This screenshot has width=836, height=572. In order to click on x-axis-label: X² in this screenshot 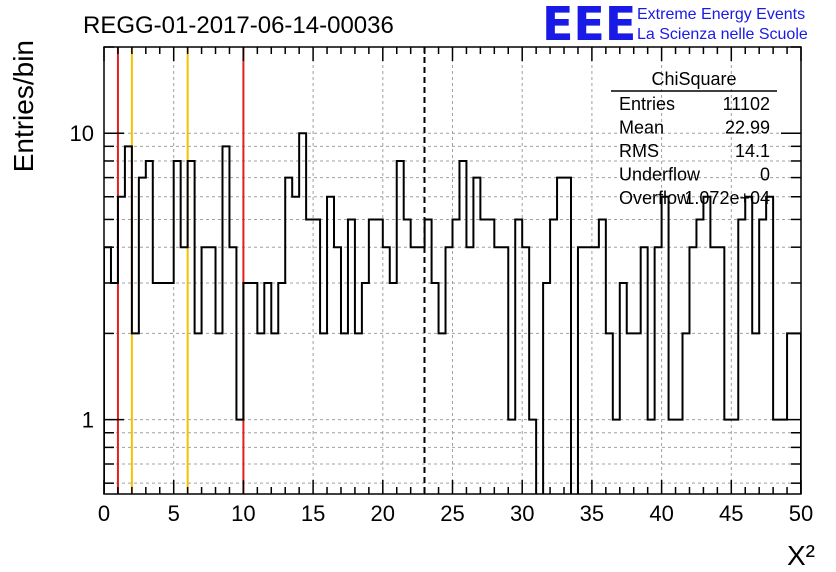, I will do `click(801, 555)`.